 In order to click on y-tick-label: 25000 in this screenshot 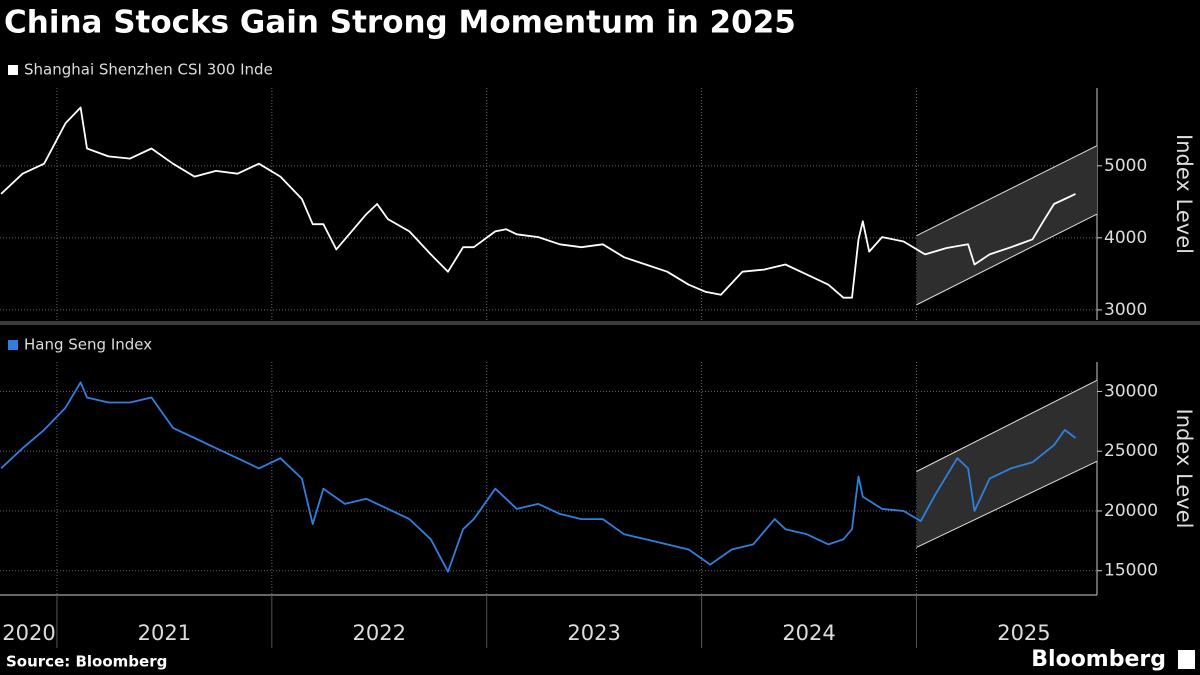, I will do `click(1131, 451)`.